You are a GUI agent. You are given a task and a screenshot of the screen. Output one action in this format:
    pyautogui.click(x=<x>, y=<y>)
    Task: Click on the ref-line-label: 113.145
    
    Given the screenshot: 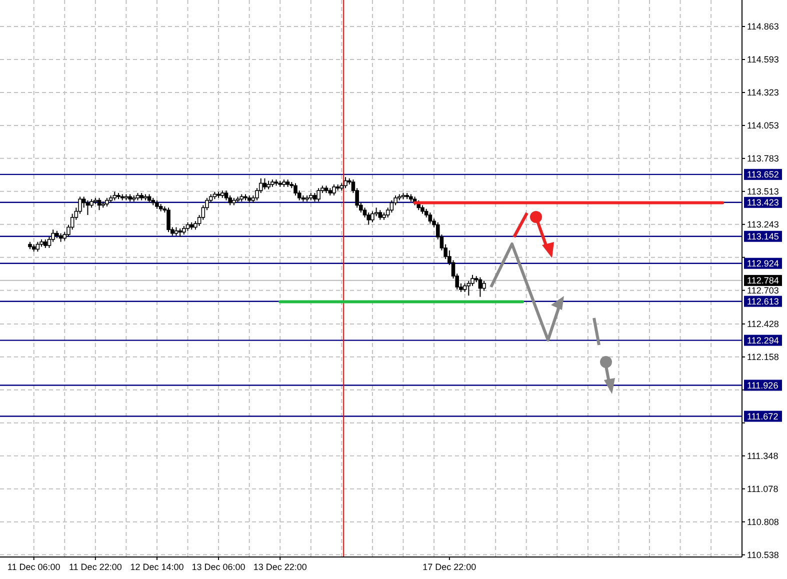 What is the action you would take?
    pyautogui.click(x=763, y=236)
    